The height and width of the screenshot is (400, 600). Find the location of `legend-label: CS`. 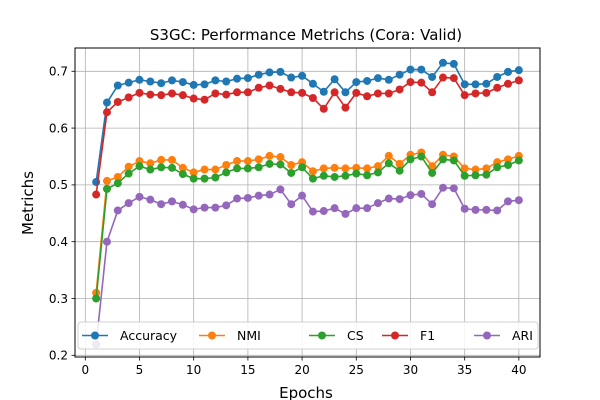

legend-label: CS is located at coordinates (355, 335).